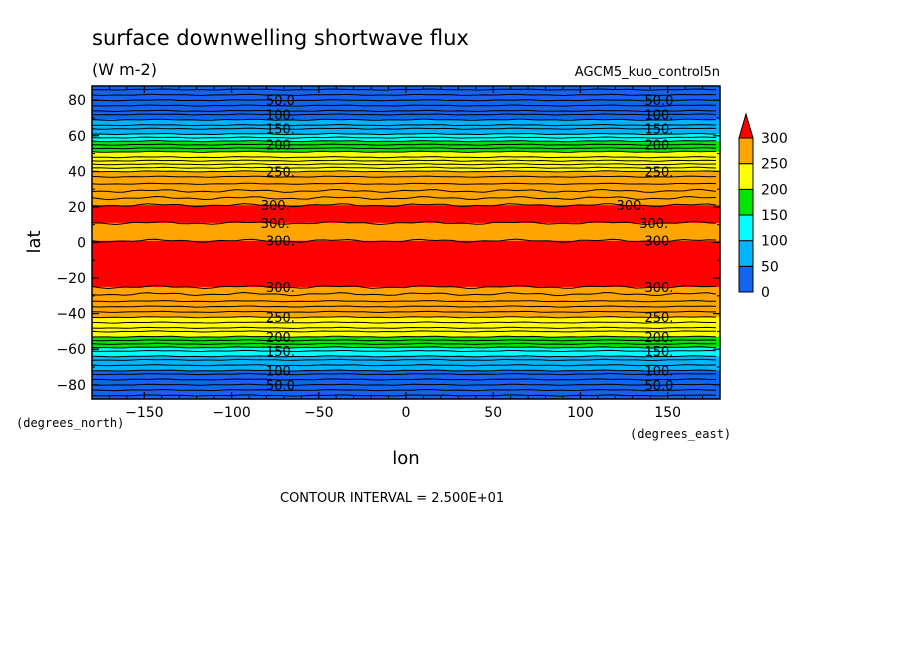 Image resolution: width=904 pixels, height=654 pixels. What do you see at coordinates (658, 386) in the screenshot?
I see `contour-label-27: 50.0` at bounding box center [658, 386].